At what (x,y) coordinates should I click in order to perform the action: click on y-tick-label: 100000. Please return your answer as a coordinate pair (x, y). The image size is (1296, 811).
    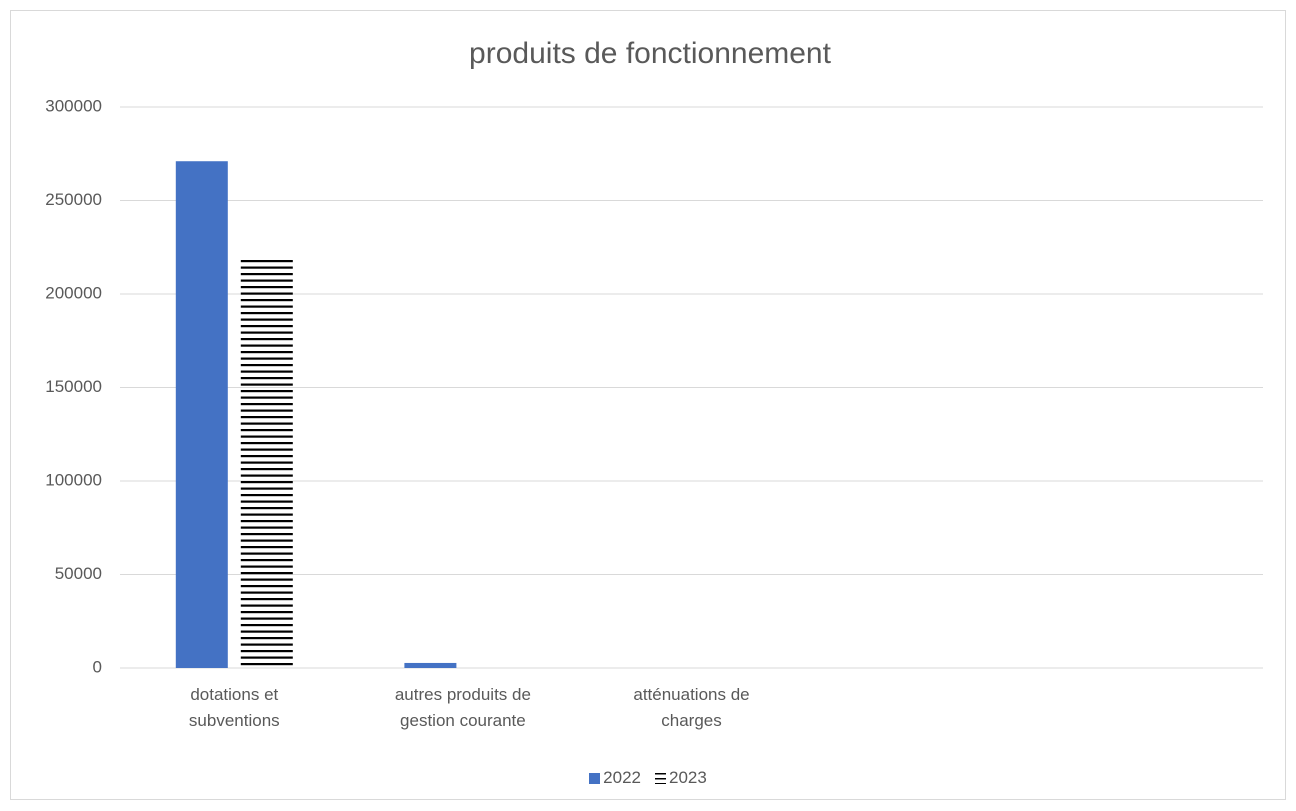
    Looking at the image, I should click on (73, 479).